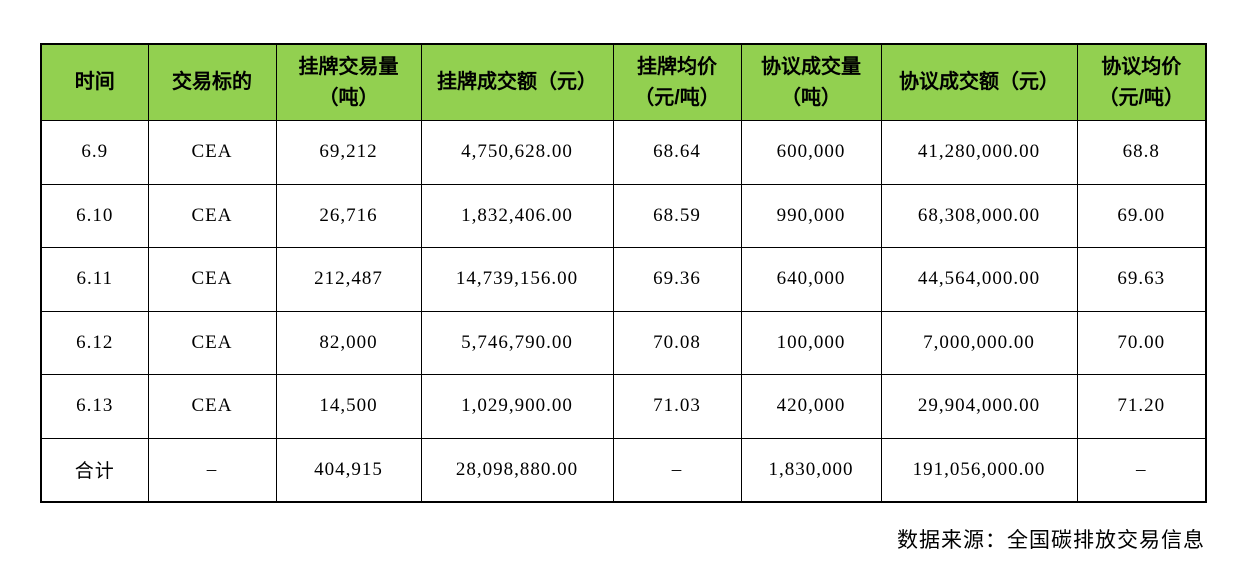 This screenshot has width=1246, height=585. What do you see at coordinates (517, 82) in the screenshot?
I see `column-header-listed-turnover: 挂牌成交额（元）` at bounding box center [517, 82].